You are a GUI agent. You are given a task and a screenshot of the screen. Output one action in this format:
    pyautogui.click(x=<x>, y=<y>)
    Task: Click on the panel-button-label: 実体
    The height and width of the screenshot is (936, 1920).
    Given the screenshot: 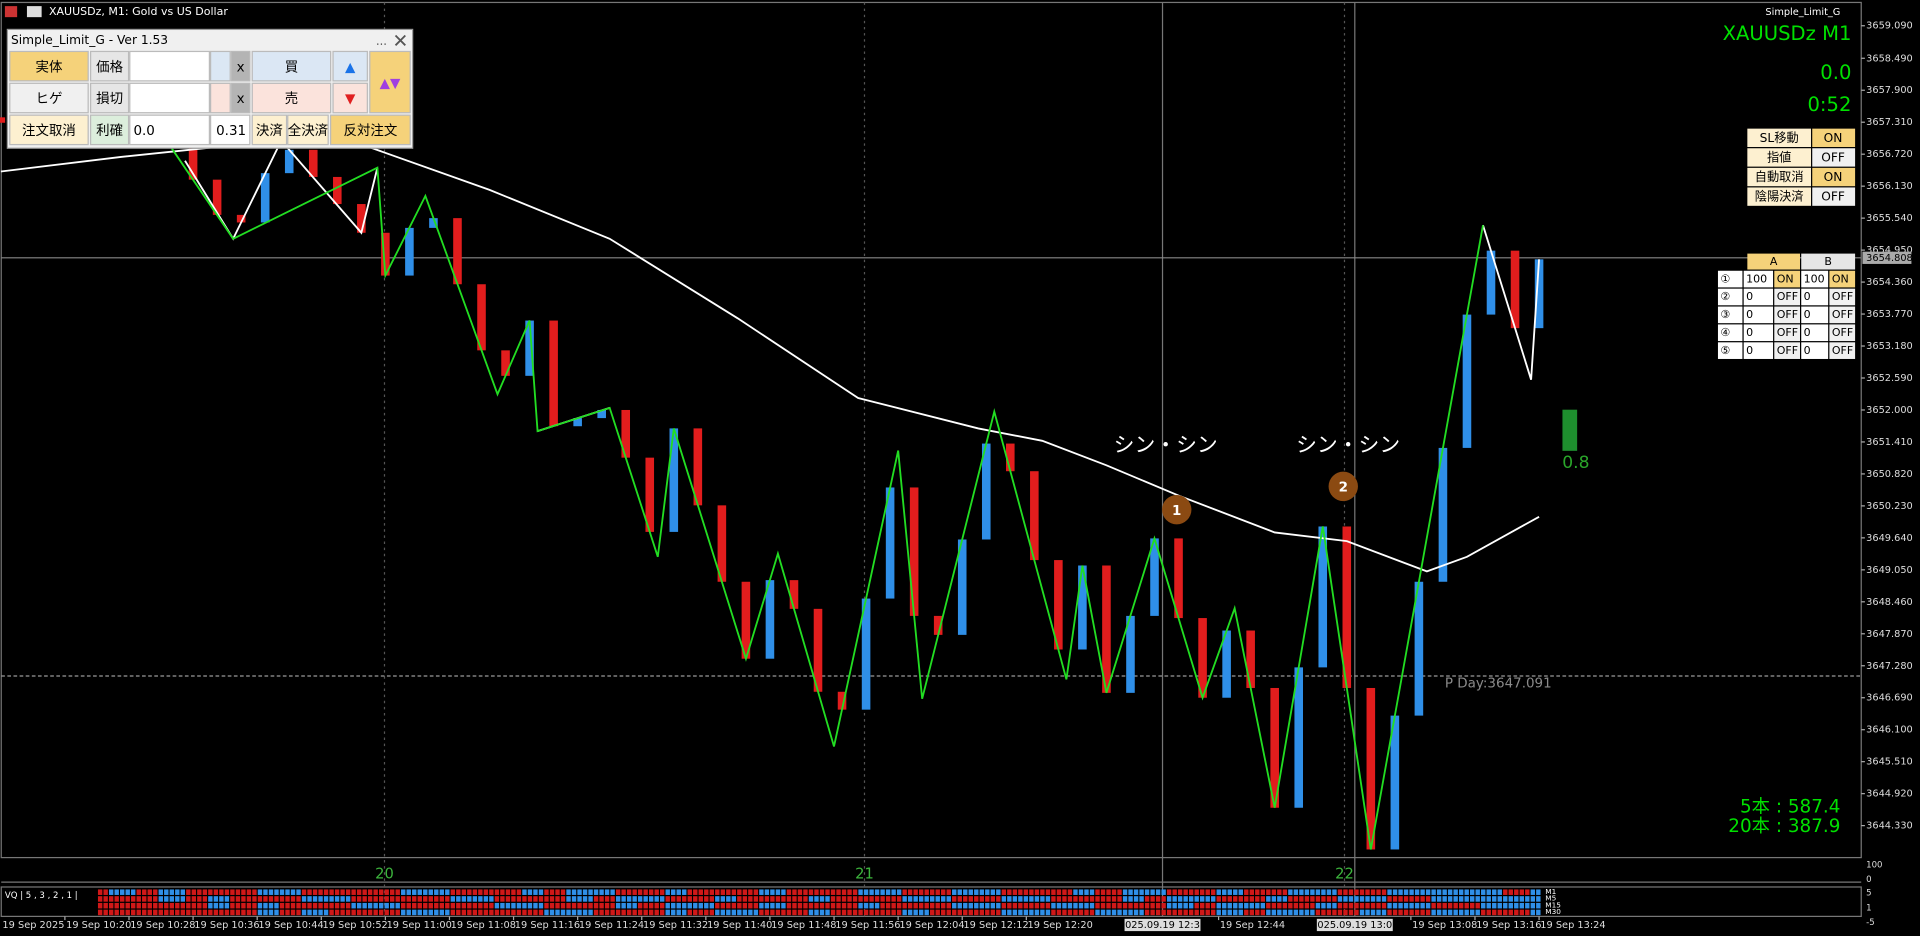 What is the action you would take?
    pyautogui.click(x=49, y=67)
    